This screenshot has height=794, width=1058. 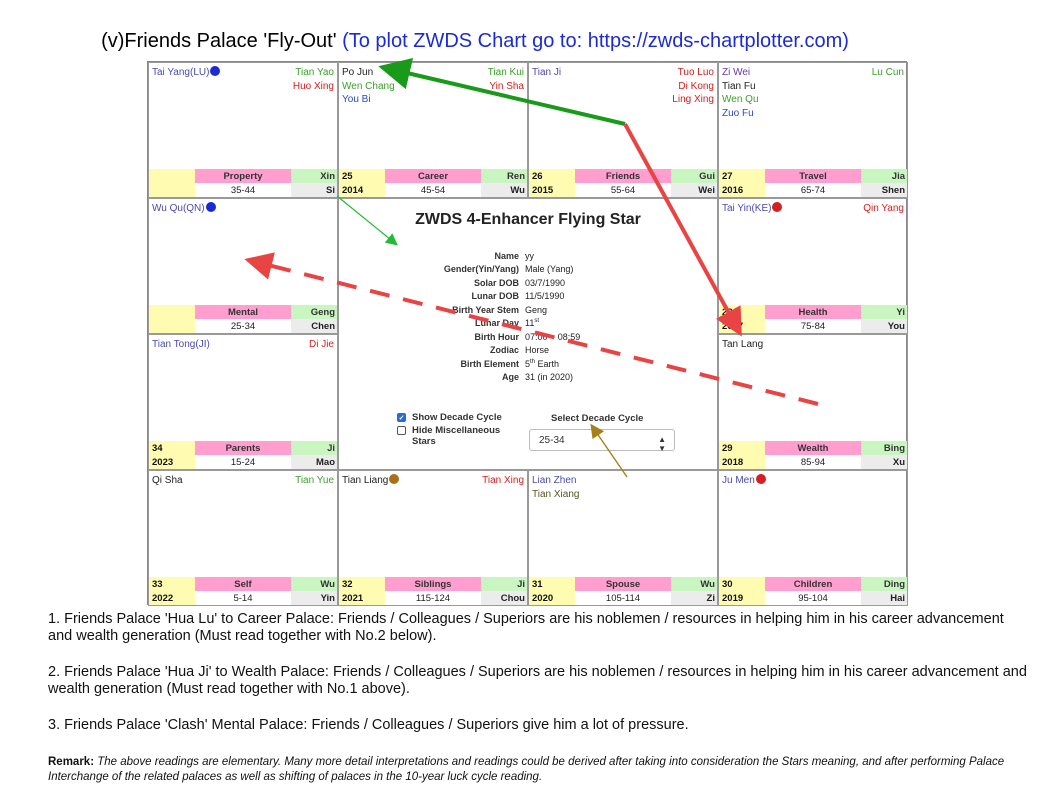 What do you see at coordinates (736, 72) in the screenshot?
I see `star: Zi Wei` at bounding box center [736, 72].